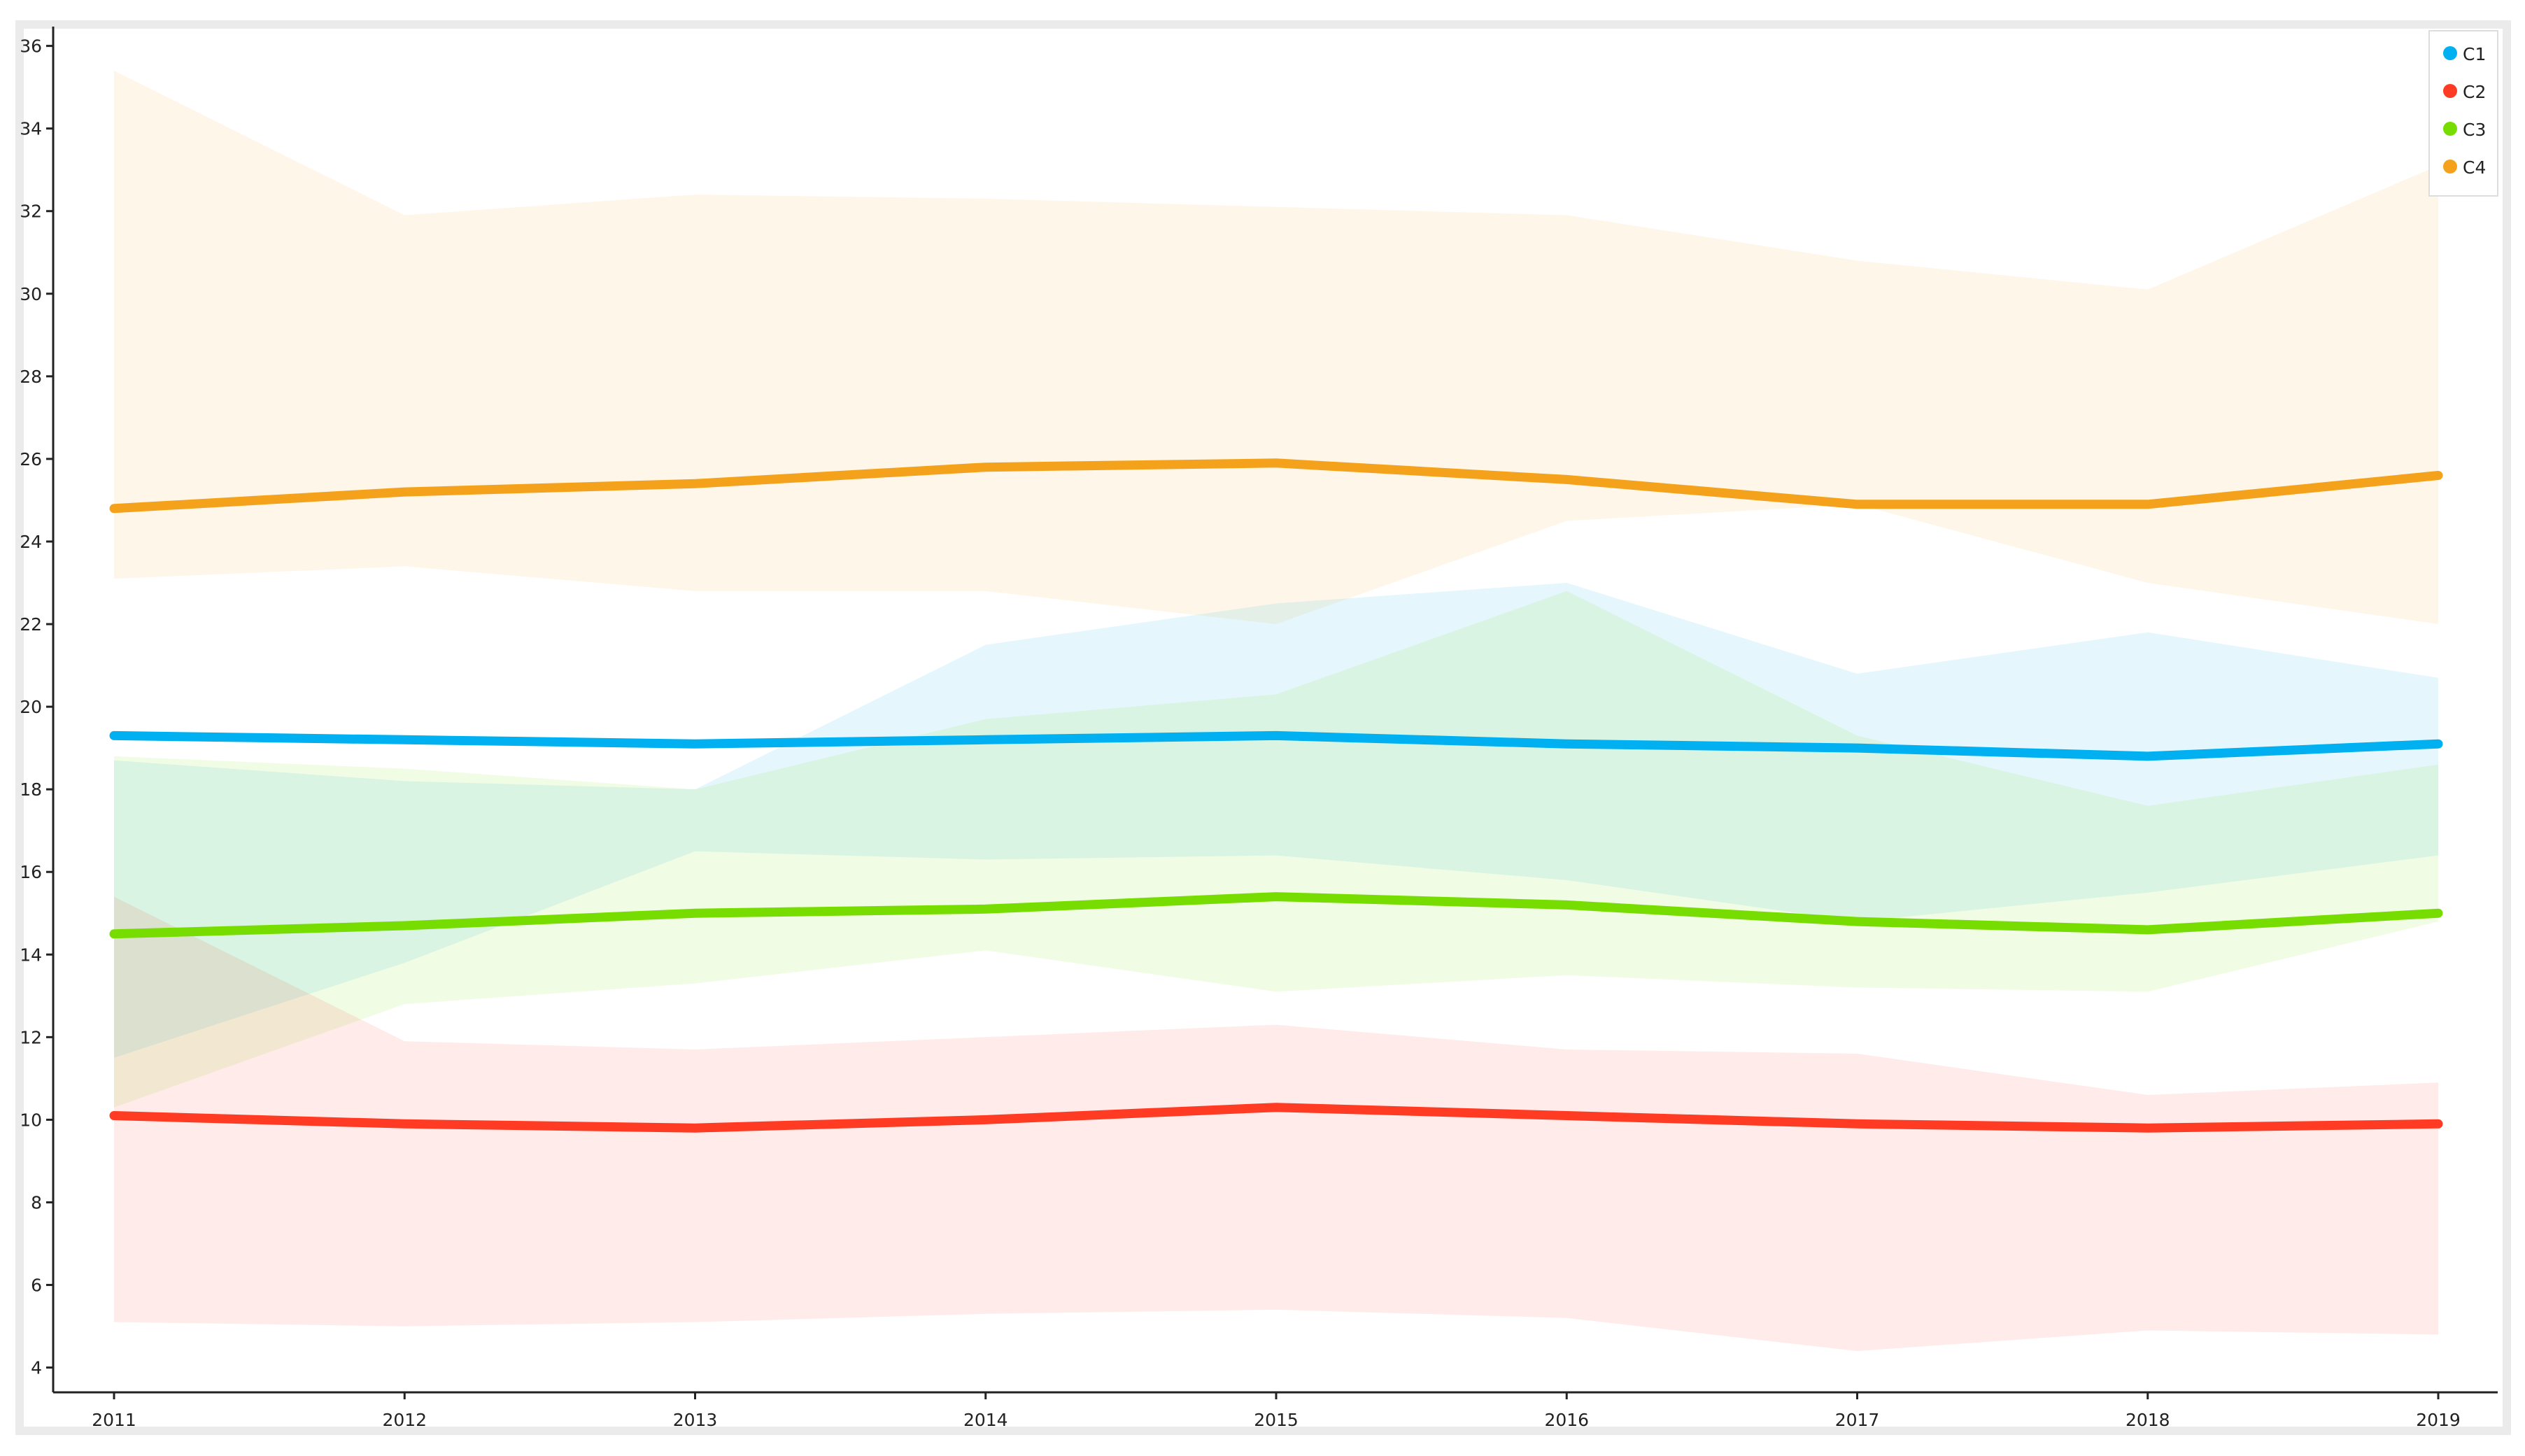  I want to click on legend-label-c2: C2, so click(2474, 92).